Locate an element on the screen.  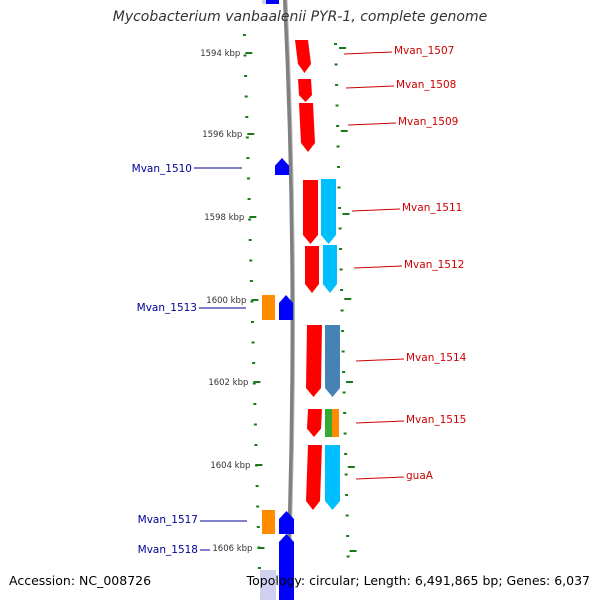
scale-label: 1602 kbp is located at coordinates (228, 383).